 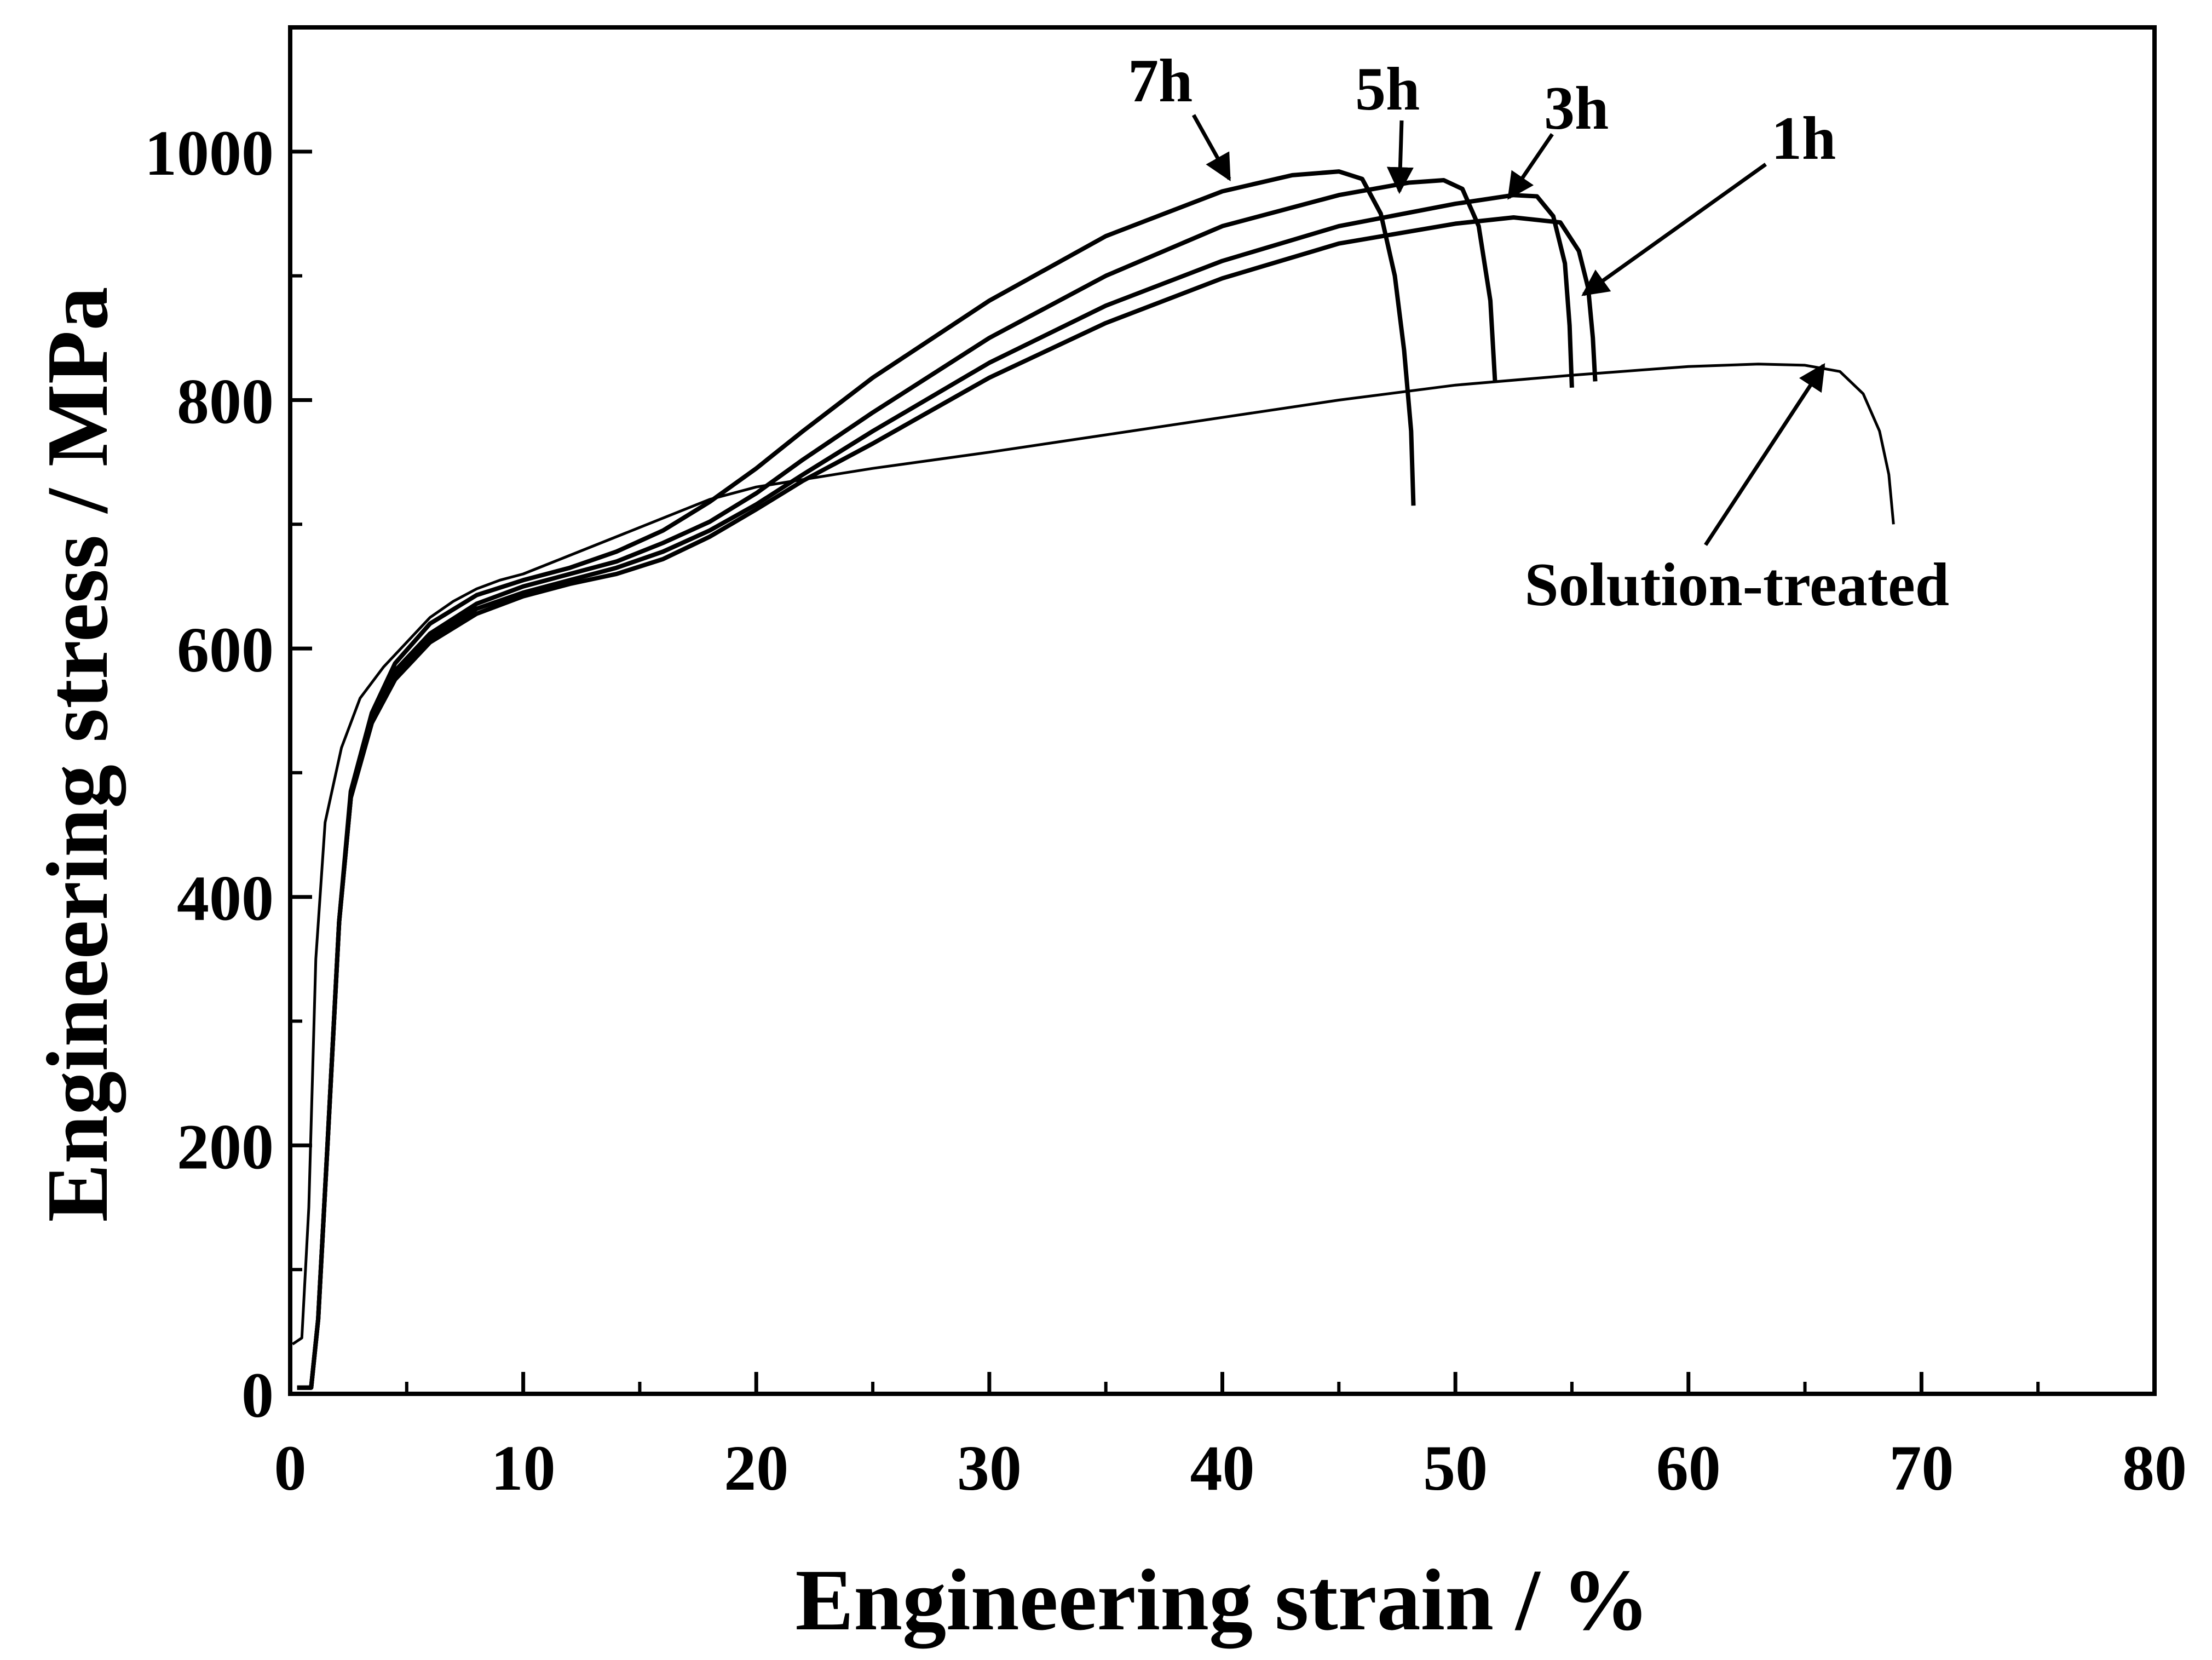 What do you see at coordinates (1211, 147) in the screenshot?
I see `annotation-arrow-7h` at bounding box center [1211, 147].